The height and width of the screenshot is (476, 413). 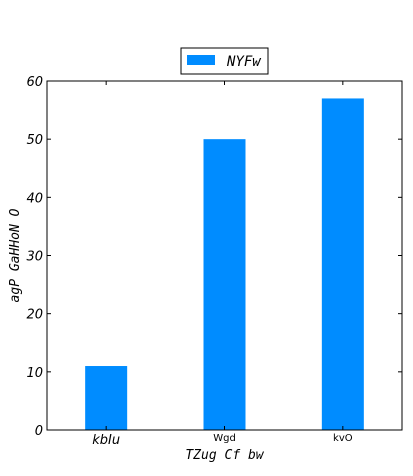 I want to click on x-axis-label: TZug Cf bw, so click(x=224, y=455).